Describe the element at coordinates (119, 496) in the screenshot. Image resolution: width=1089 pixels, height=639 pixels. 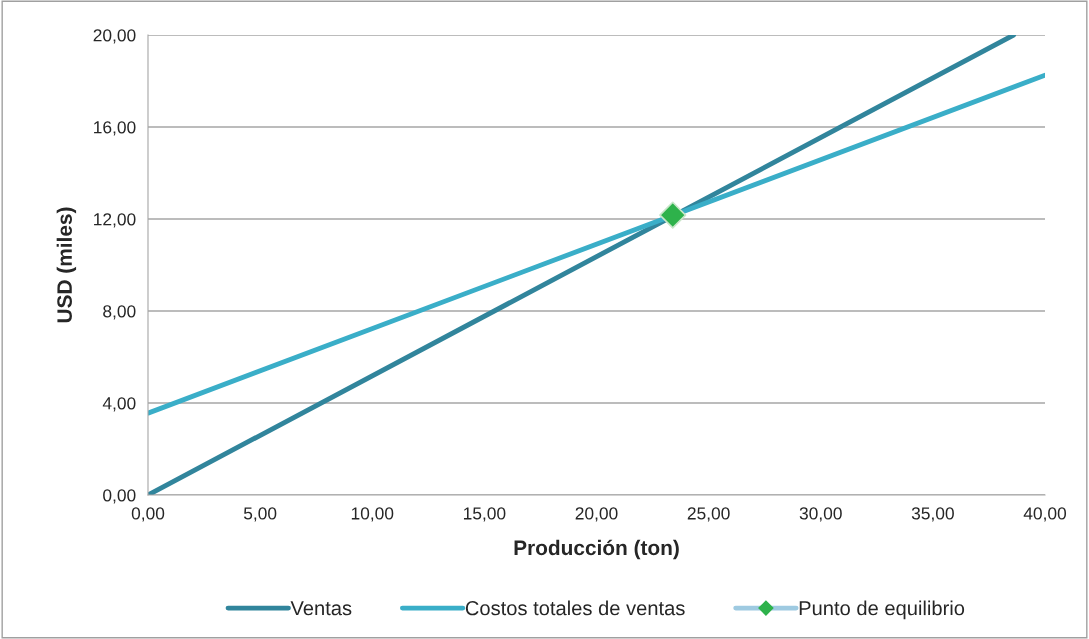
I see `y-tick-label: 0,00` at that location.